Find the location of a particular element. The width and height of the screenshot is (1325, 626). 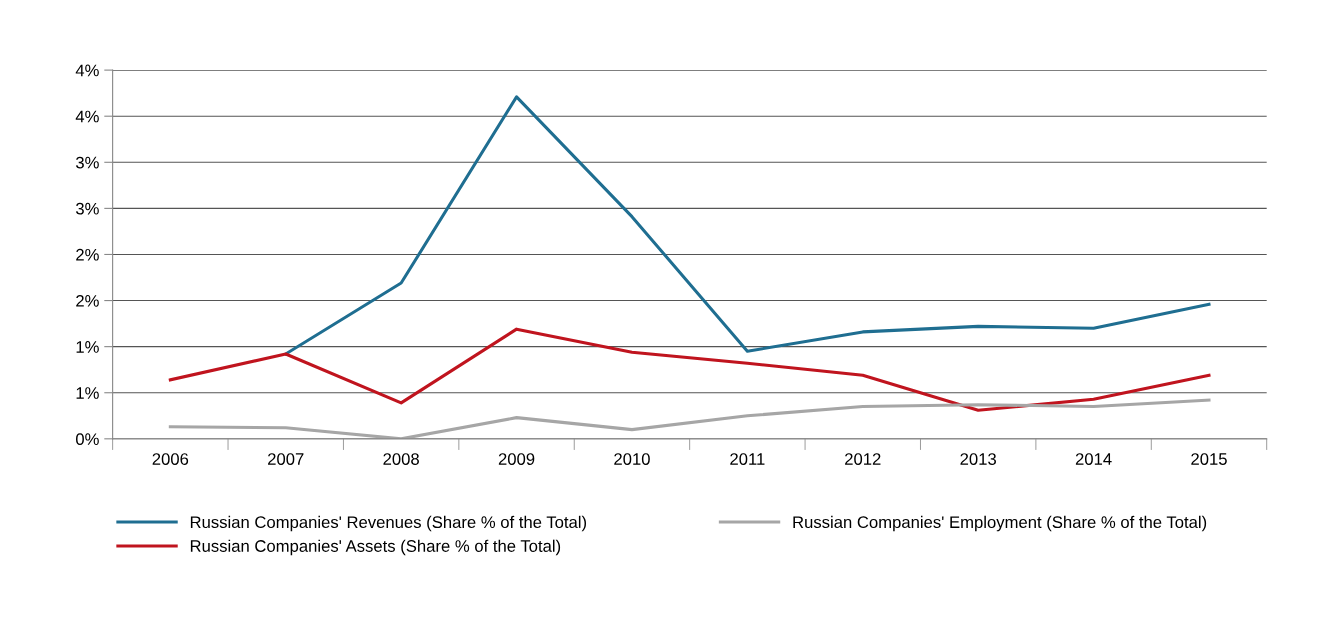

x-tick-label: 2007 is located at coordinates (286, 459).